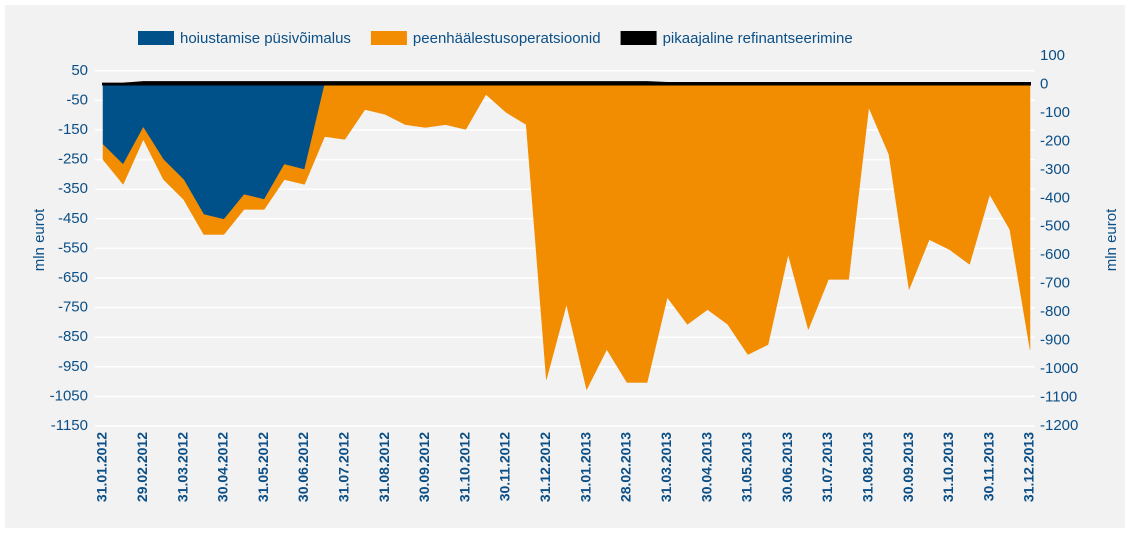  Describe the element at coordinates (73, 307) in the screenshot. I see `y-tick-label: -750` at that location.